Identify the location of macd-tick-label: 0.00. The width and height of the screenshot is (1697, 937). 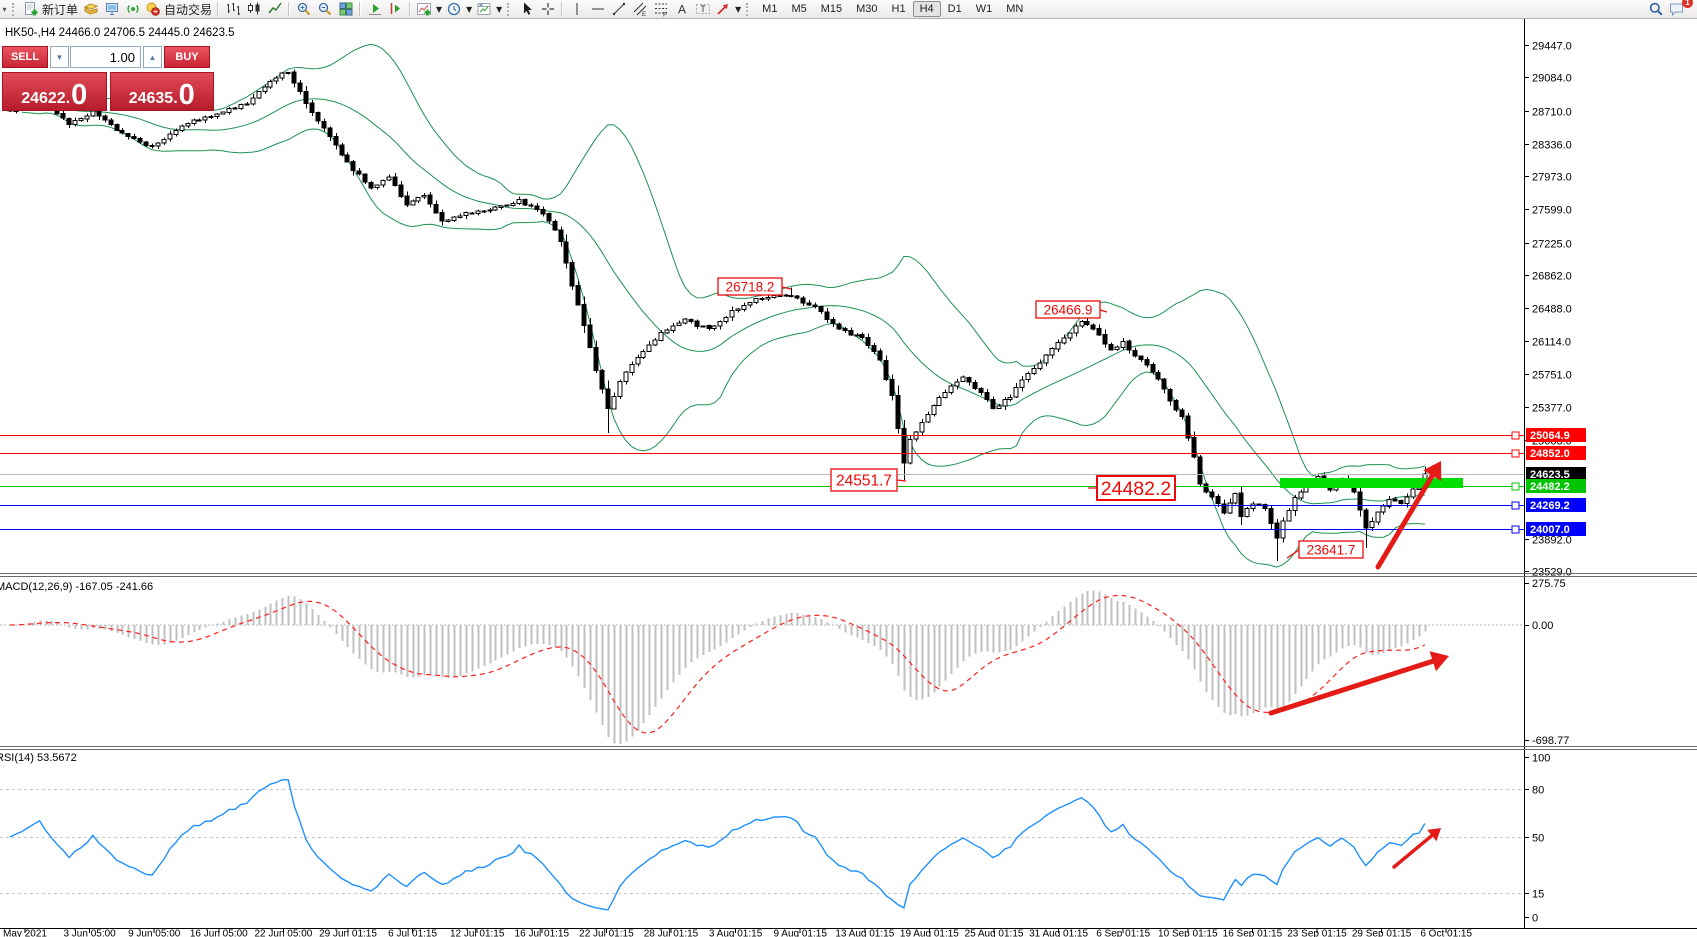
(1542, 626).